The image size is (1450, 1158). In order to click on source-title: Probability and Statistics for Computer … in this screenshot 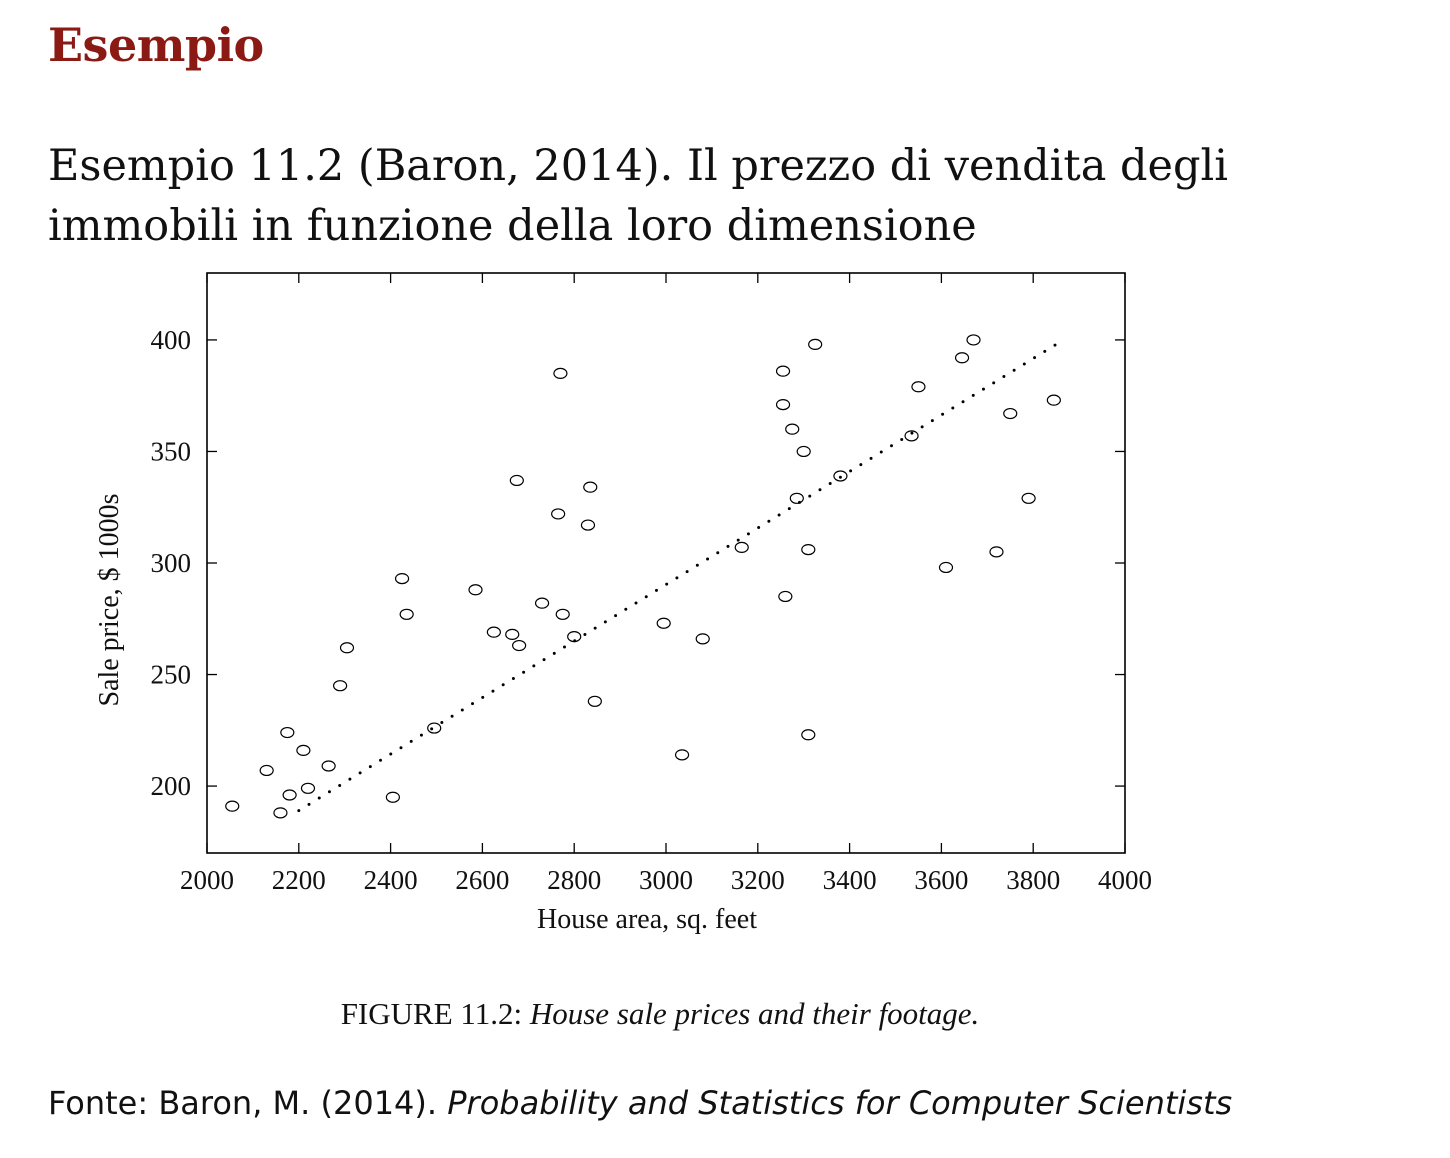, I will do `click(840, 1103)`.